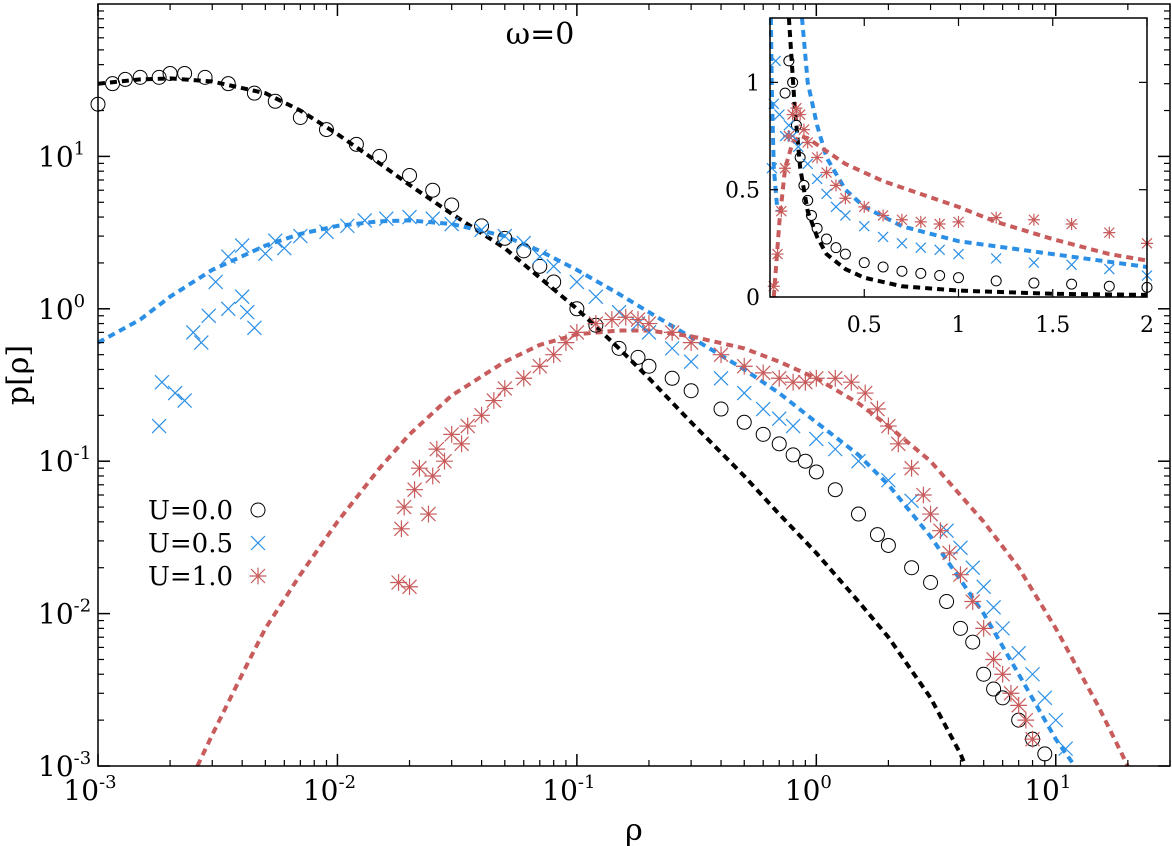 Image resolution: width=1172 pixels, height=846 pixels. What do you see at coordinates (18, 375) in the screenshot?
I see `y-axis-label: p[ρ]` at bounding box center [18, 375].